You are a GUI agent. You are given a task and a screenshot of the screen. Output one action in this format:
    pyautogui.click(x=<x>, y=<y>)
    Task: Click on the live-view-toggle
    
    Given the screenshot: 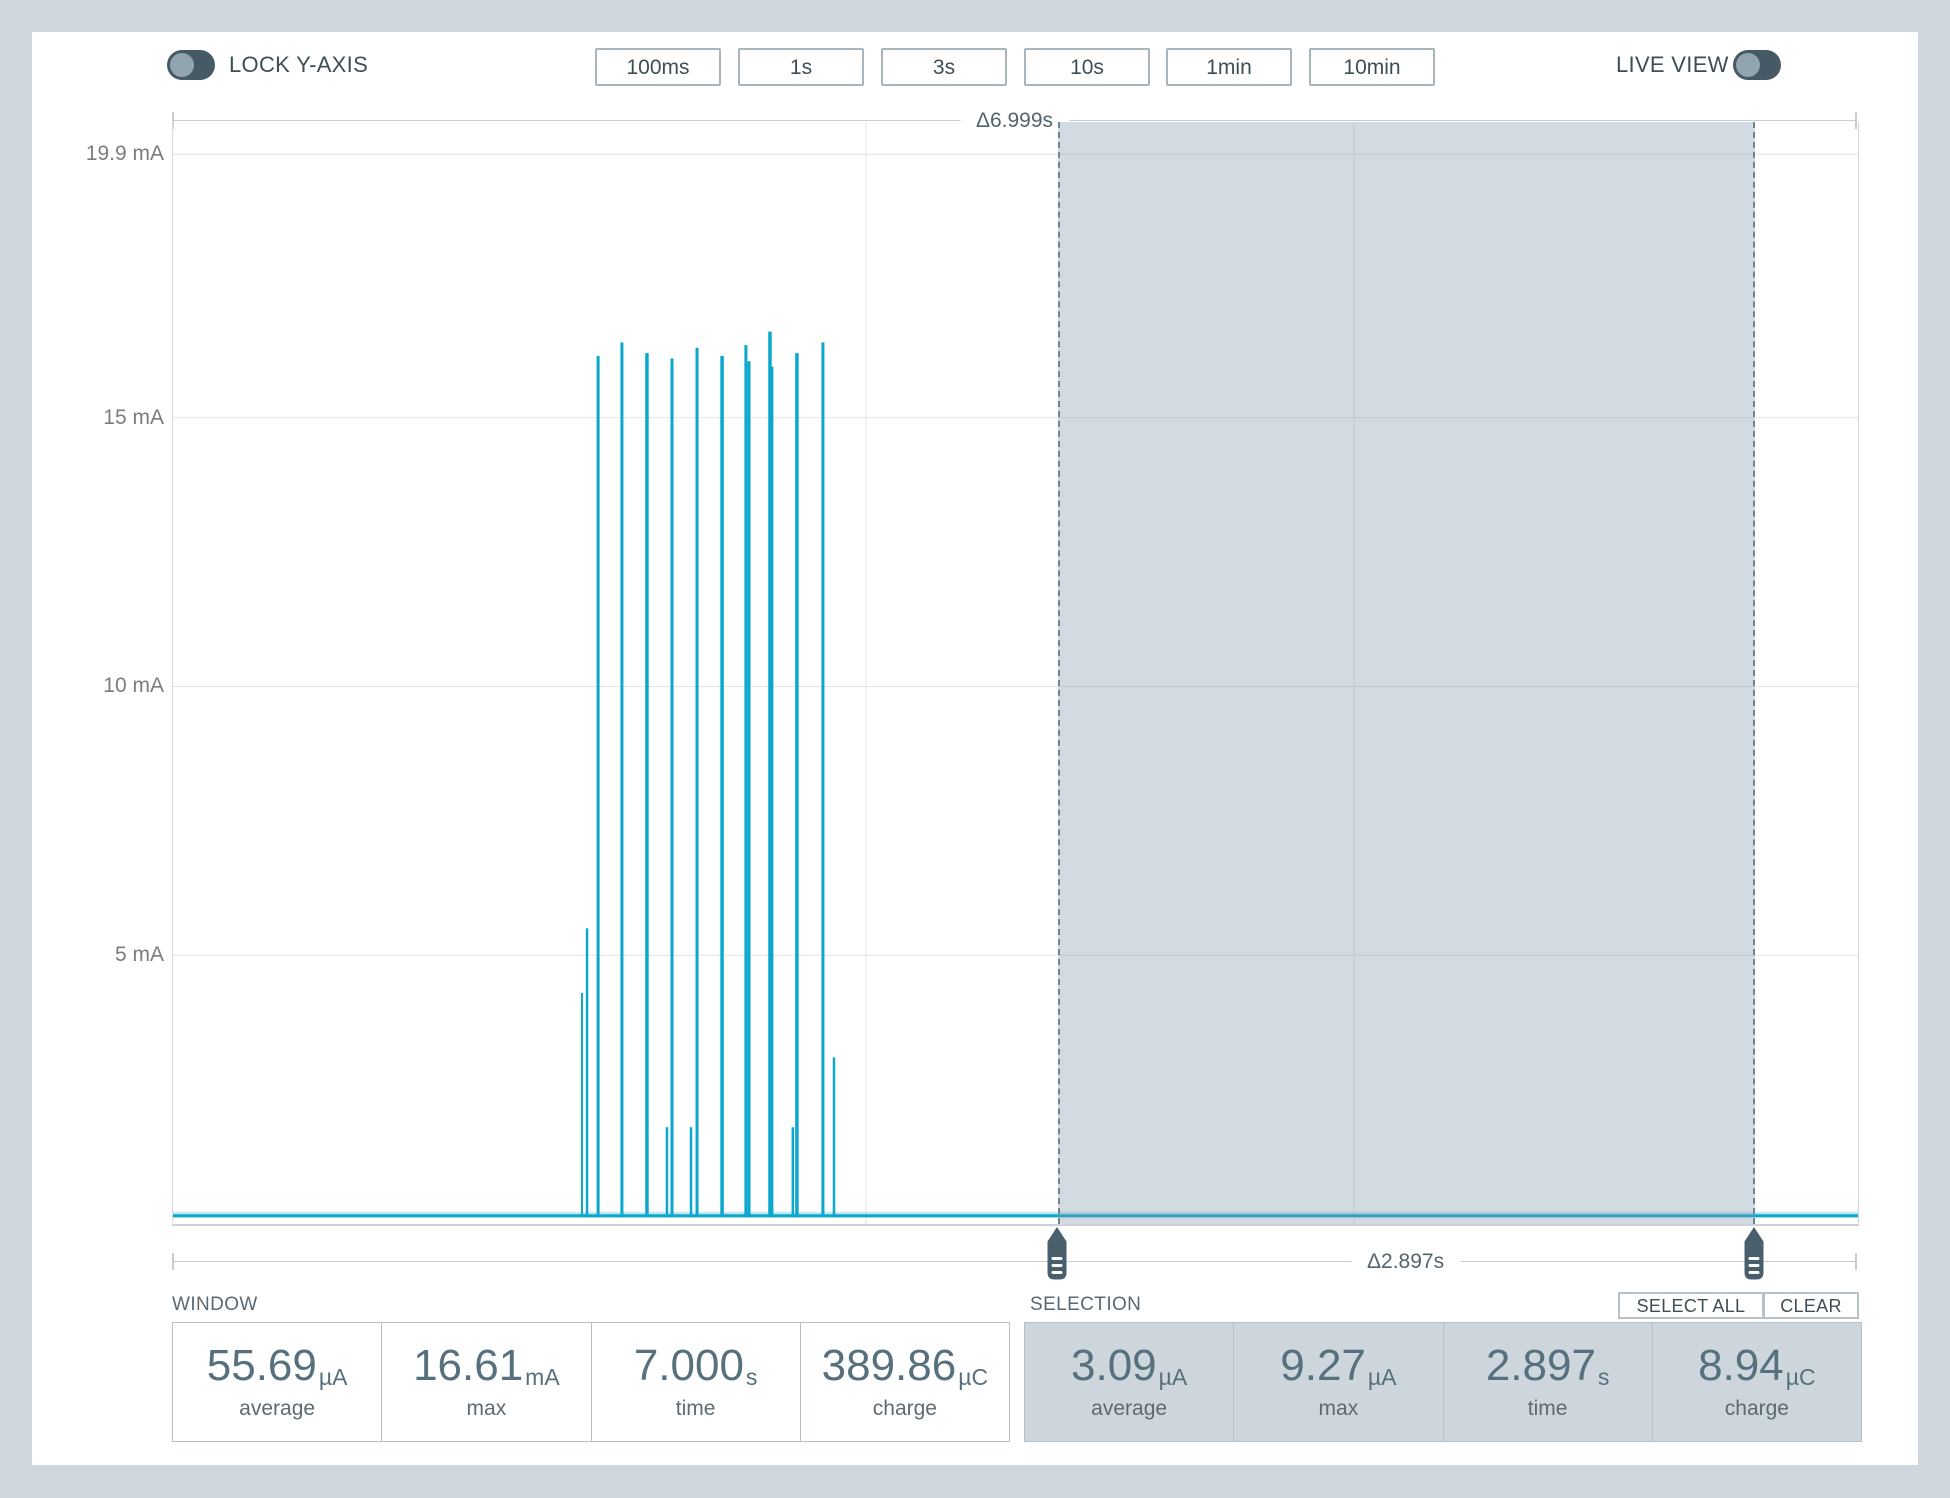 What is the action you would take?
    pyautogui.click(x=1757, y=65)
    